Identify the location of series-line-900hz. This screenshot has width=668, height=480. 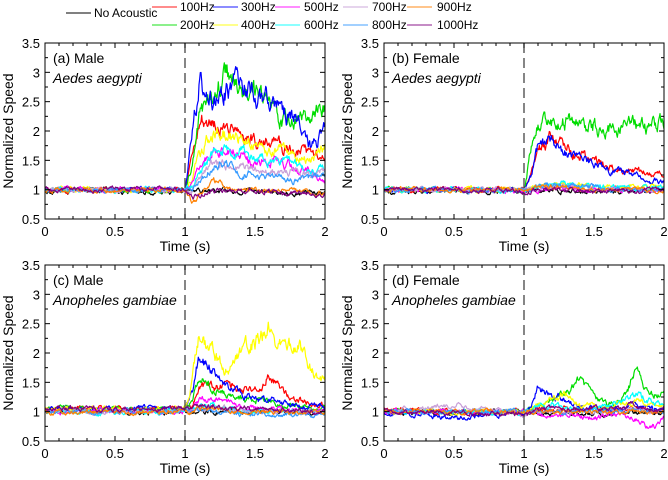
(524, 411).